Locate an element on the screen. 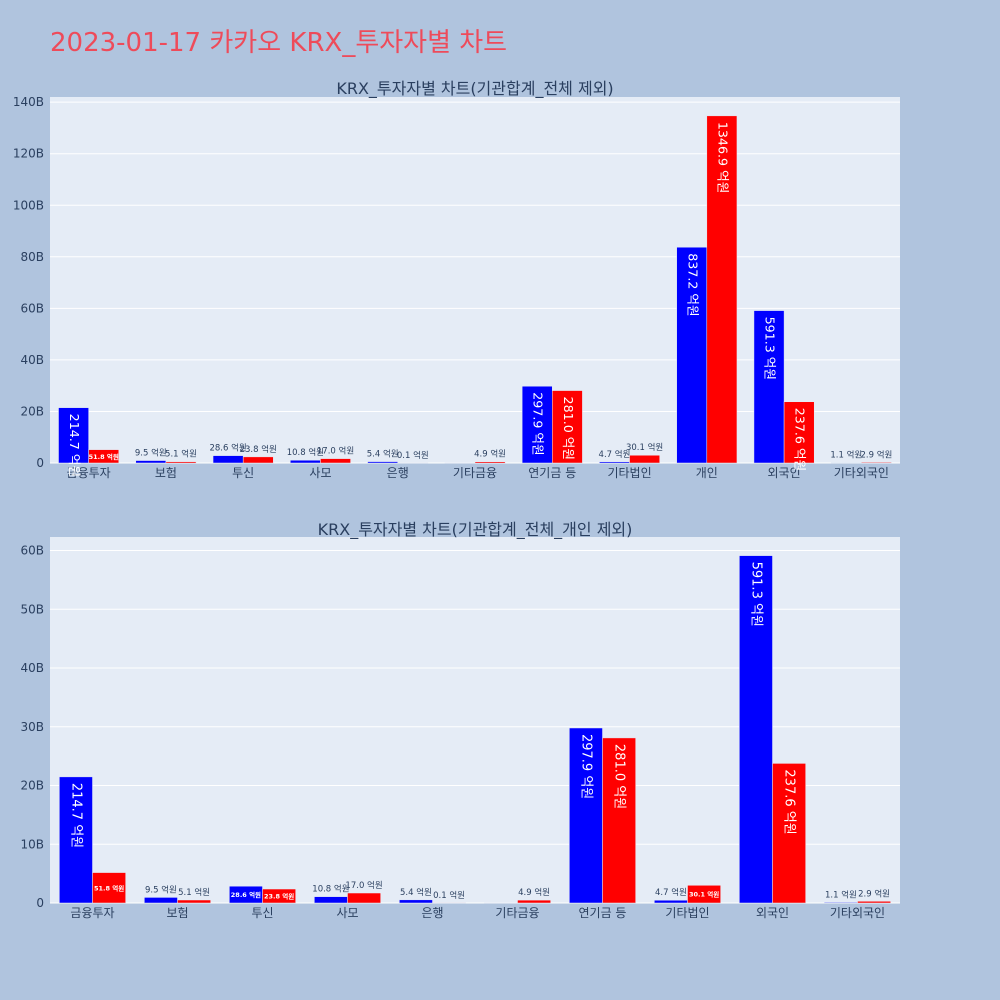 The width and height of the screenshot is (1000, 1000). bar-value-label: 5.4 억원 is located at coordinates (416, 892).